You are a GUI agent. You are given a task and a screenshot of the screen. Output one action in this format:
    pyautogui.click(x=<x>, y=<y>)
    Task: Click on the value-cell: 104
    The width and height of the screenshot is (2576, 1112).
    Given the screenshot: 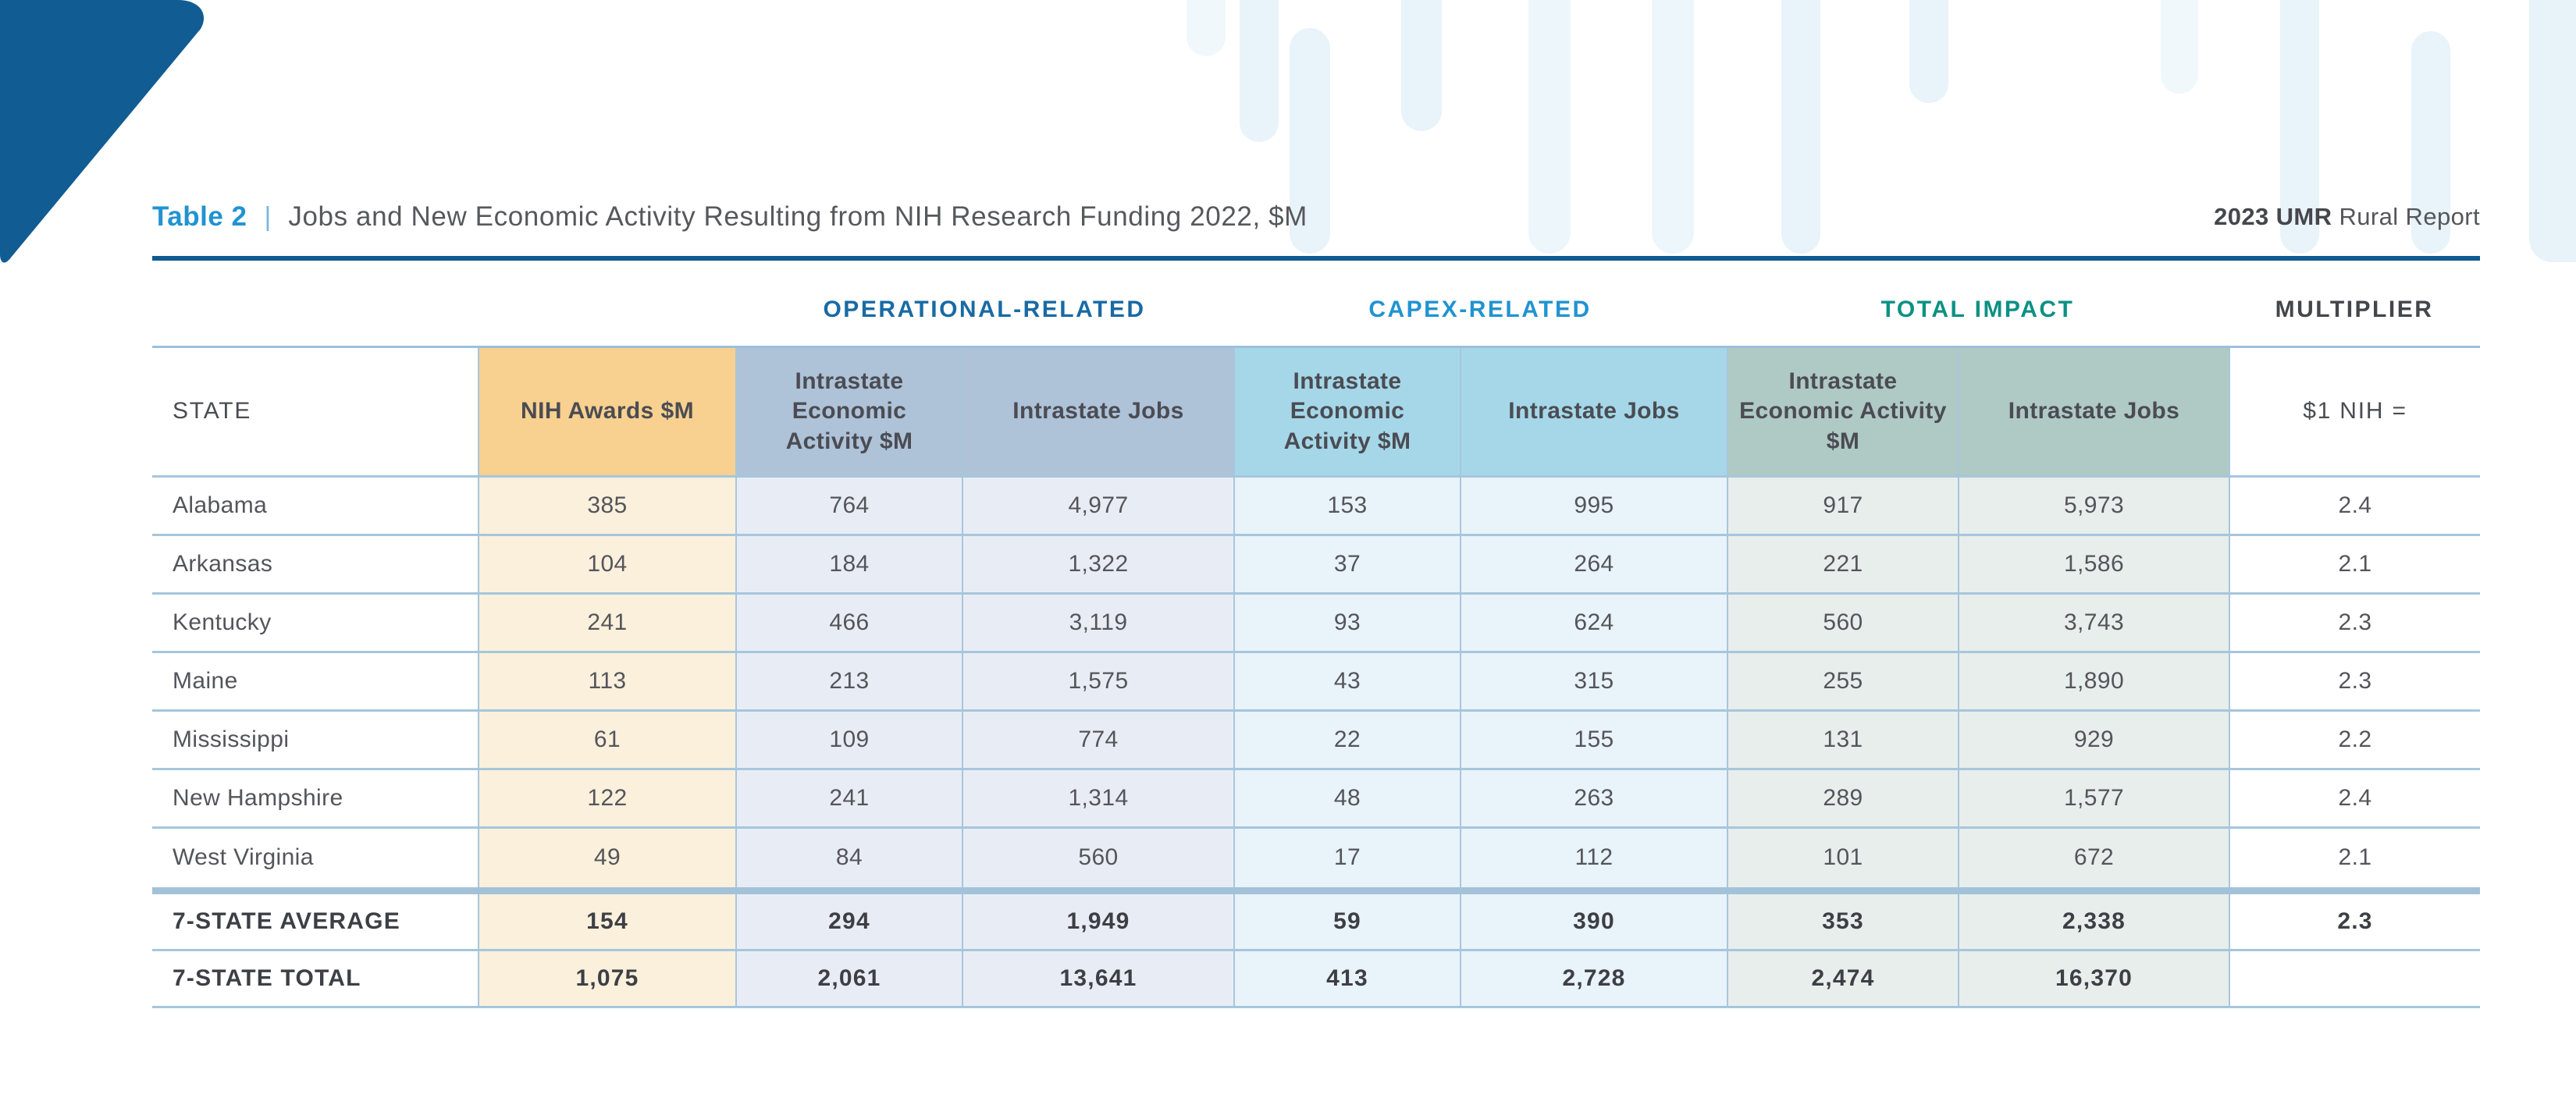 What is the action you would take?
    pyautogui.click(x=606, y=564)
    